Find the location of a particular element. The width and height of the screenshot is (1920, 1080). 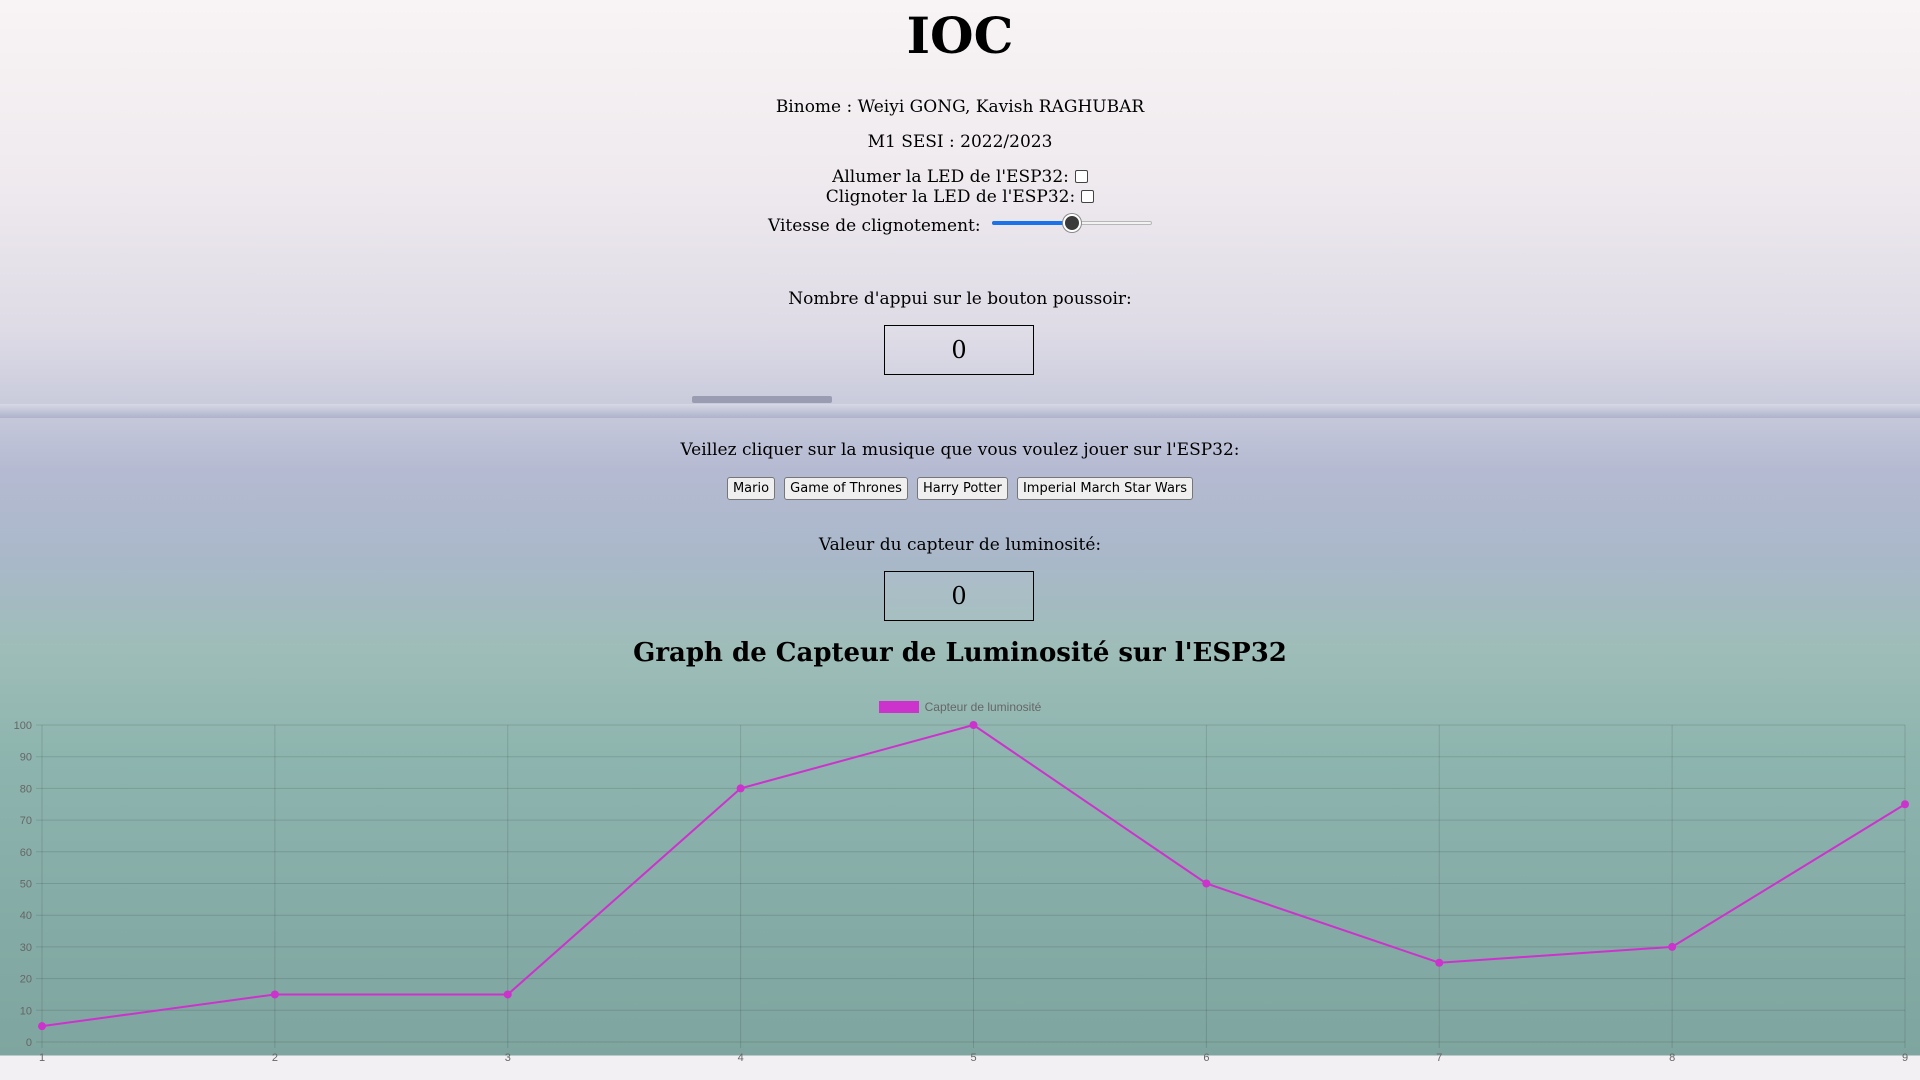

legend-label: Capteur de luminosité is located at coordinates (983, 707).